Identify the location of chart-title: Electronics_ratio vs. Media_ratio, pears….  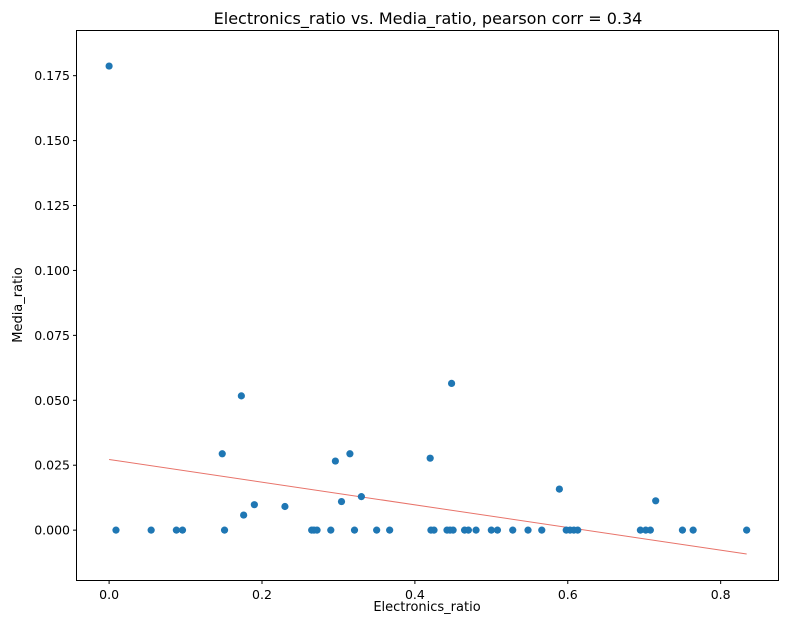
(428, 19).